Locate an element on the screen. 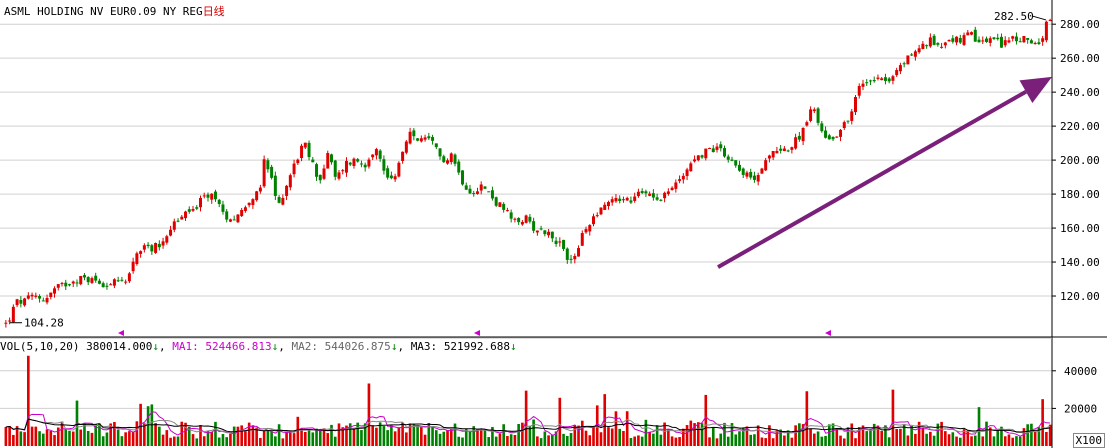 The height and width of the screenshot is (448, 1107). price-tick-label: 240.00 is located at coordinates (1080, 92).